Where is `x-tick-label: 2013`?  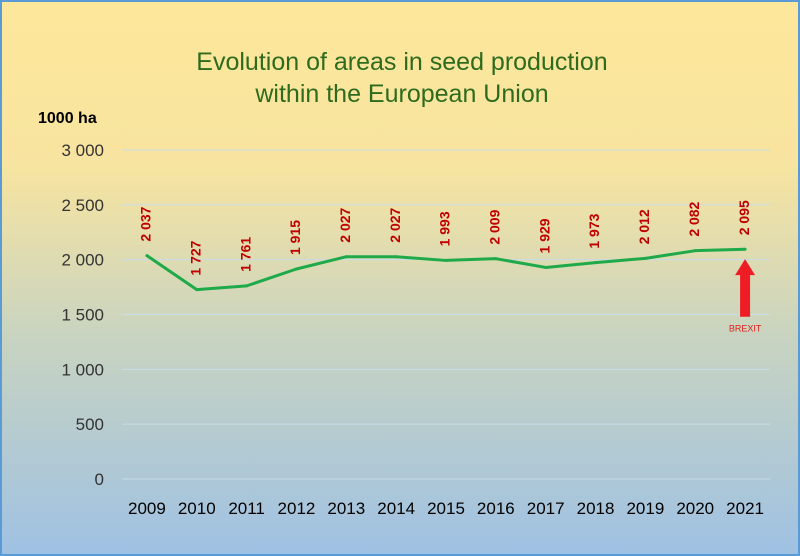 x-tick-label: 2013 is located at coordinates (346, 508).